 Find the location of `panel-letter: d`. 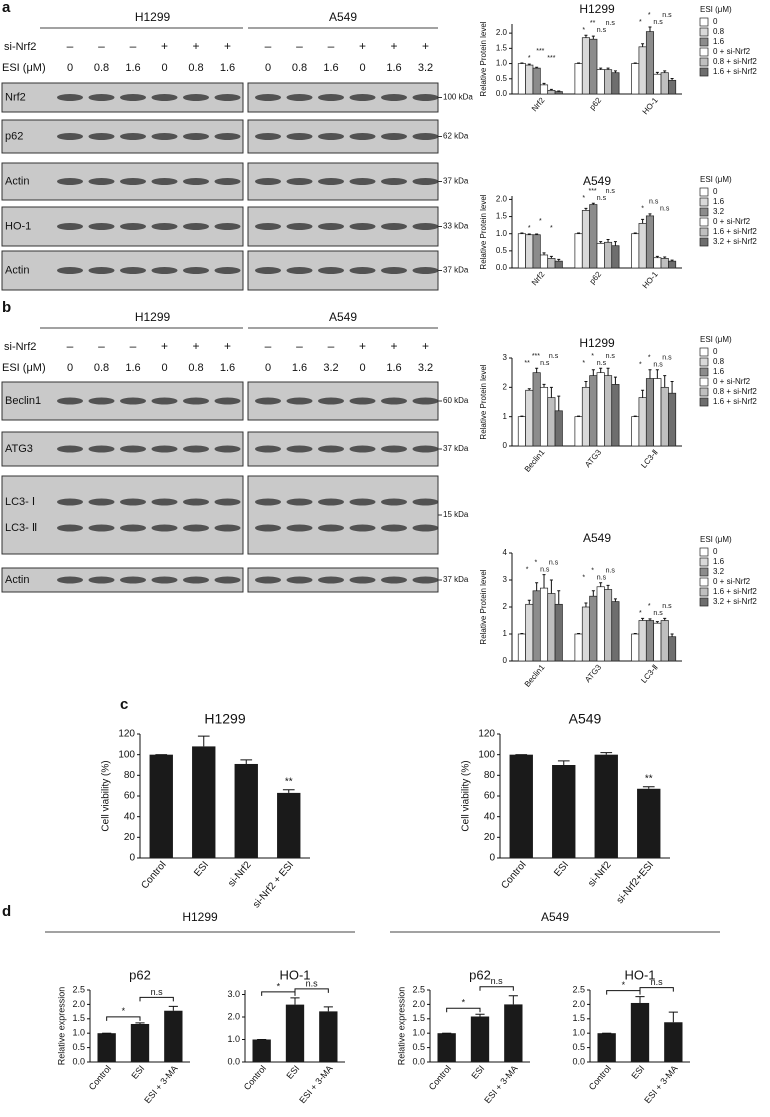

panel-letter: d is located at coordinates (6, 911).